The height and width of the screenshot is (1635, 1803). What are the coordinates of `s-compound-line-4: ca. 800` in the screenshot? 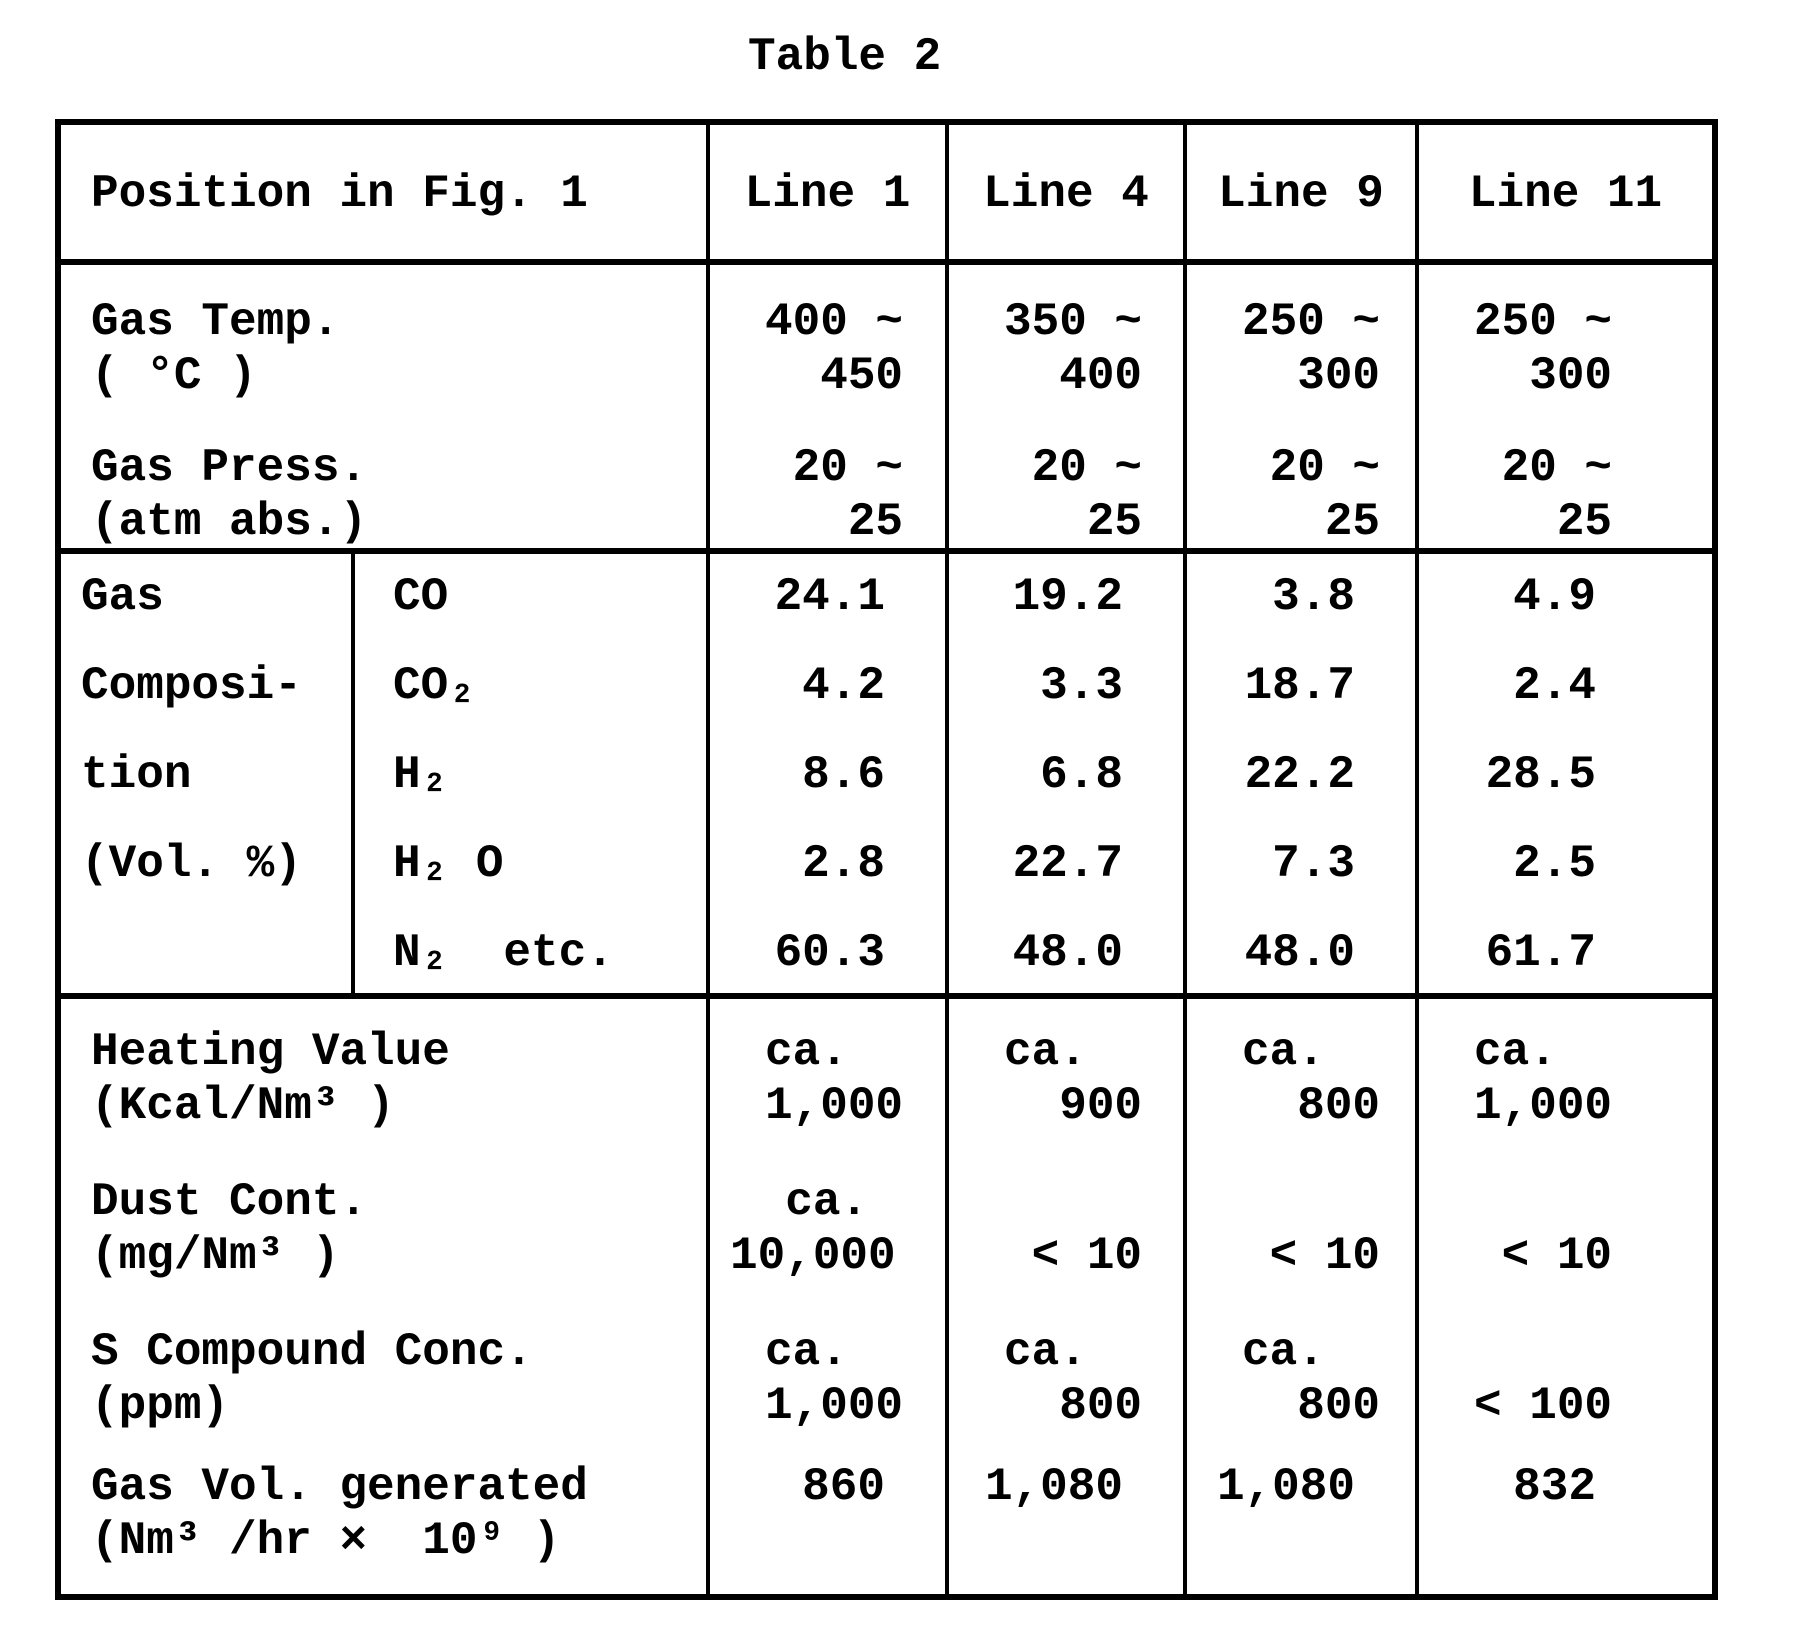 It's located at (1064, 1374).